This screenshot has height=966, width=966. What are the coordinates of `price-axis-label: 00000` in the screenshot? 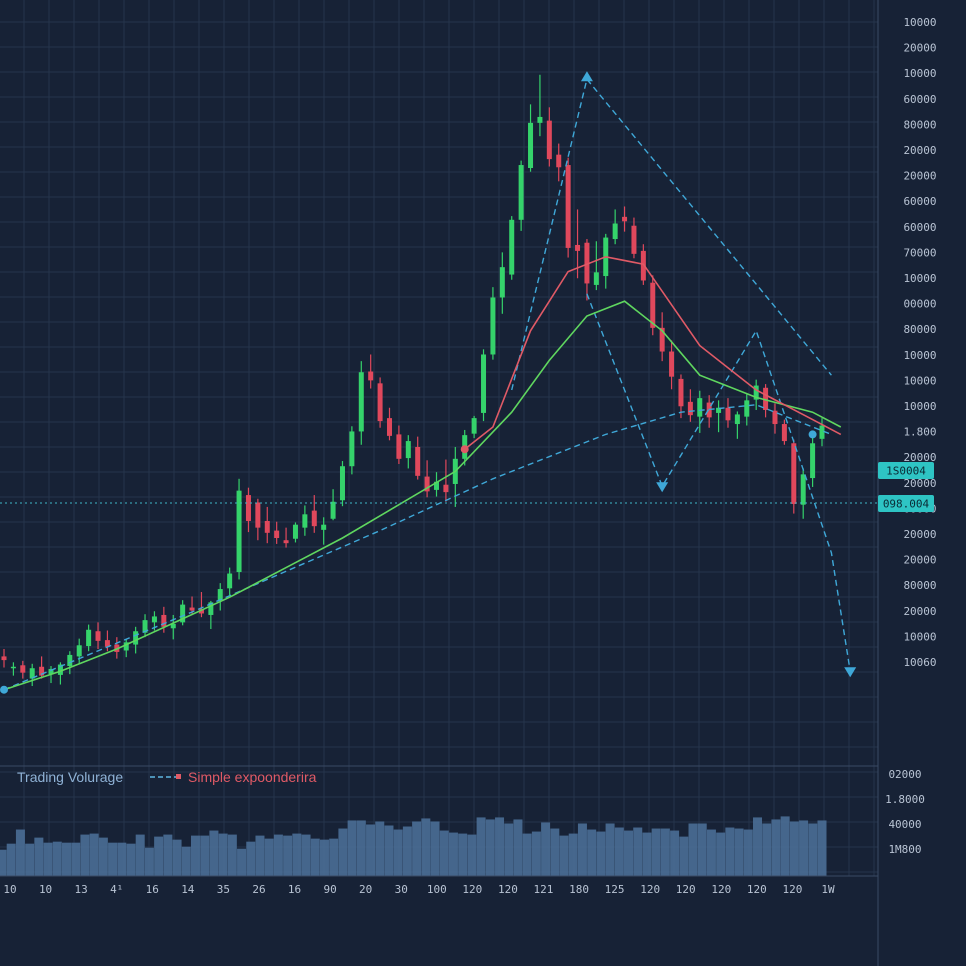 It's located at (919, 304).